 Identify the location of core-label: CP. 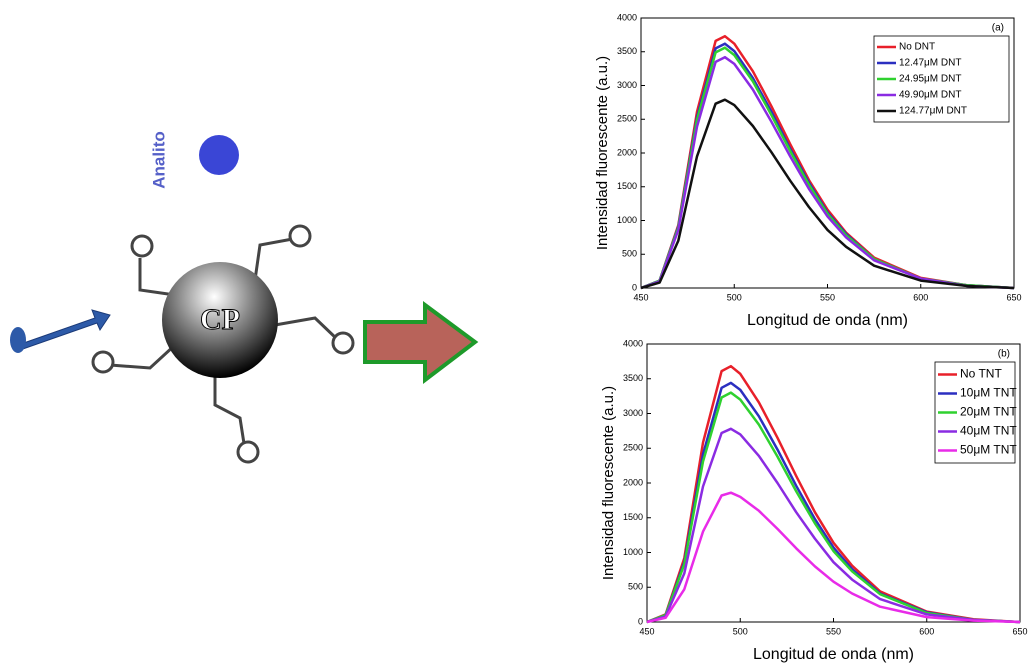
(220, 319).